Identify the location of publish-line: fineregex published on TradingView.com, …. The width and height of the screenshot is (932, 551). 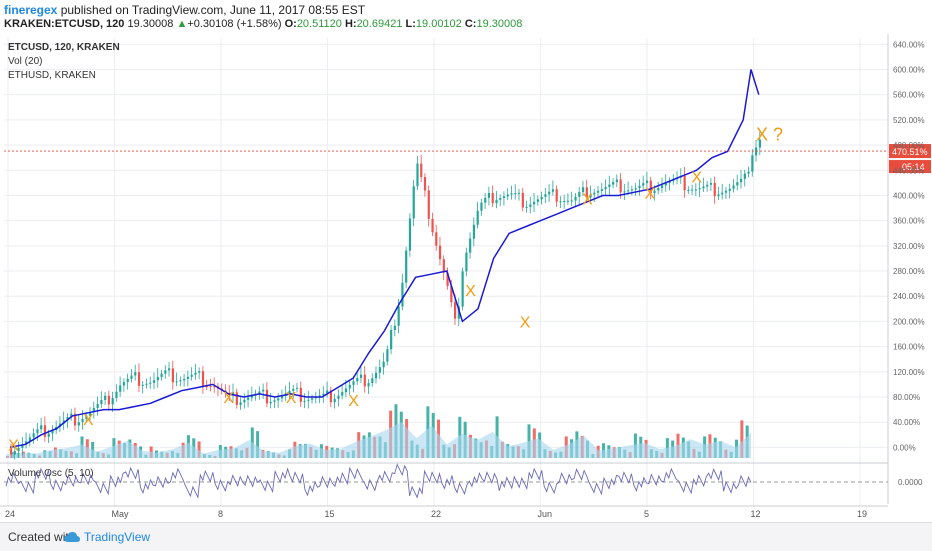
(184, 10).